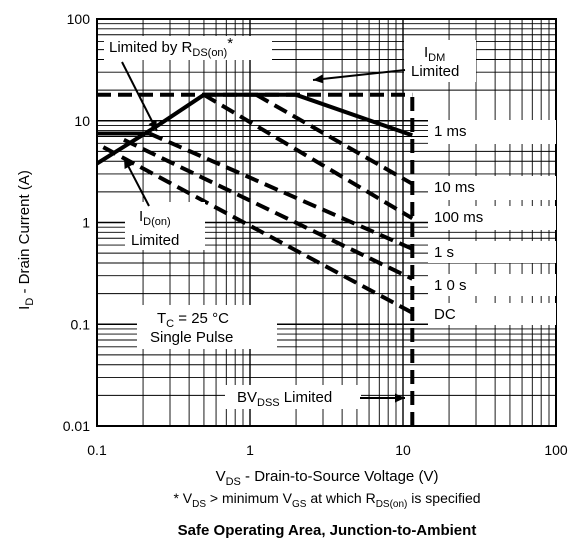  I want to click on label-1s: 1 s, so click(444, 252).